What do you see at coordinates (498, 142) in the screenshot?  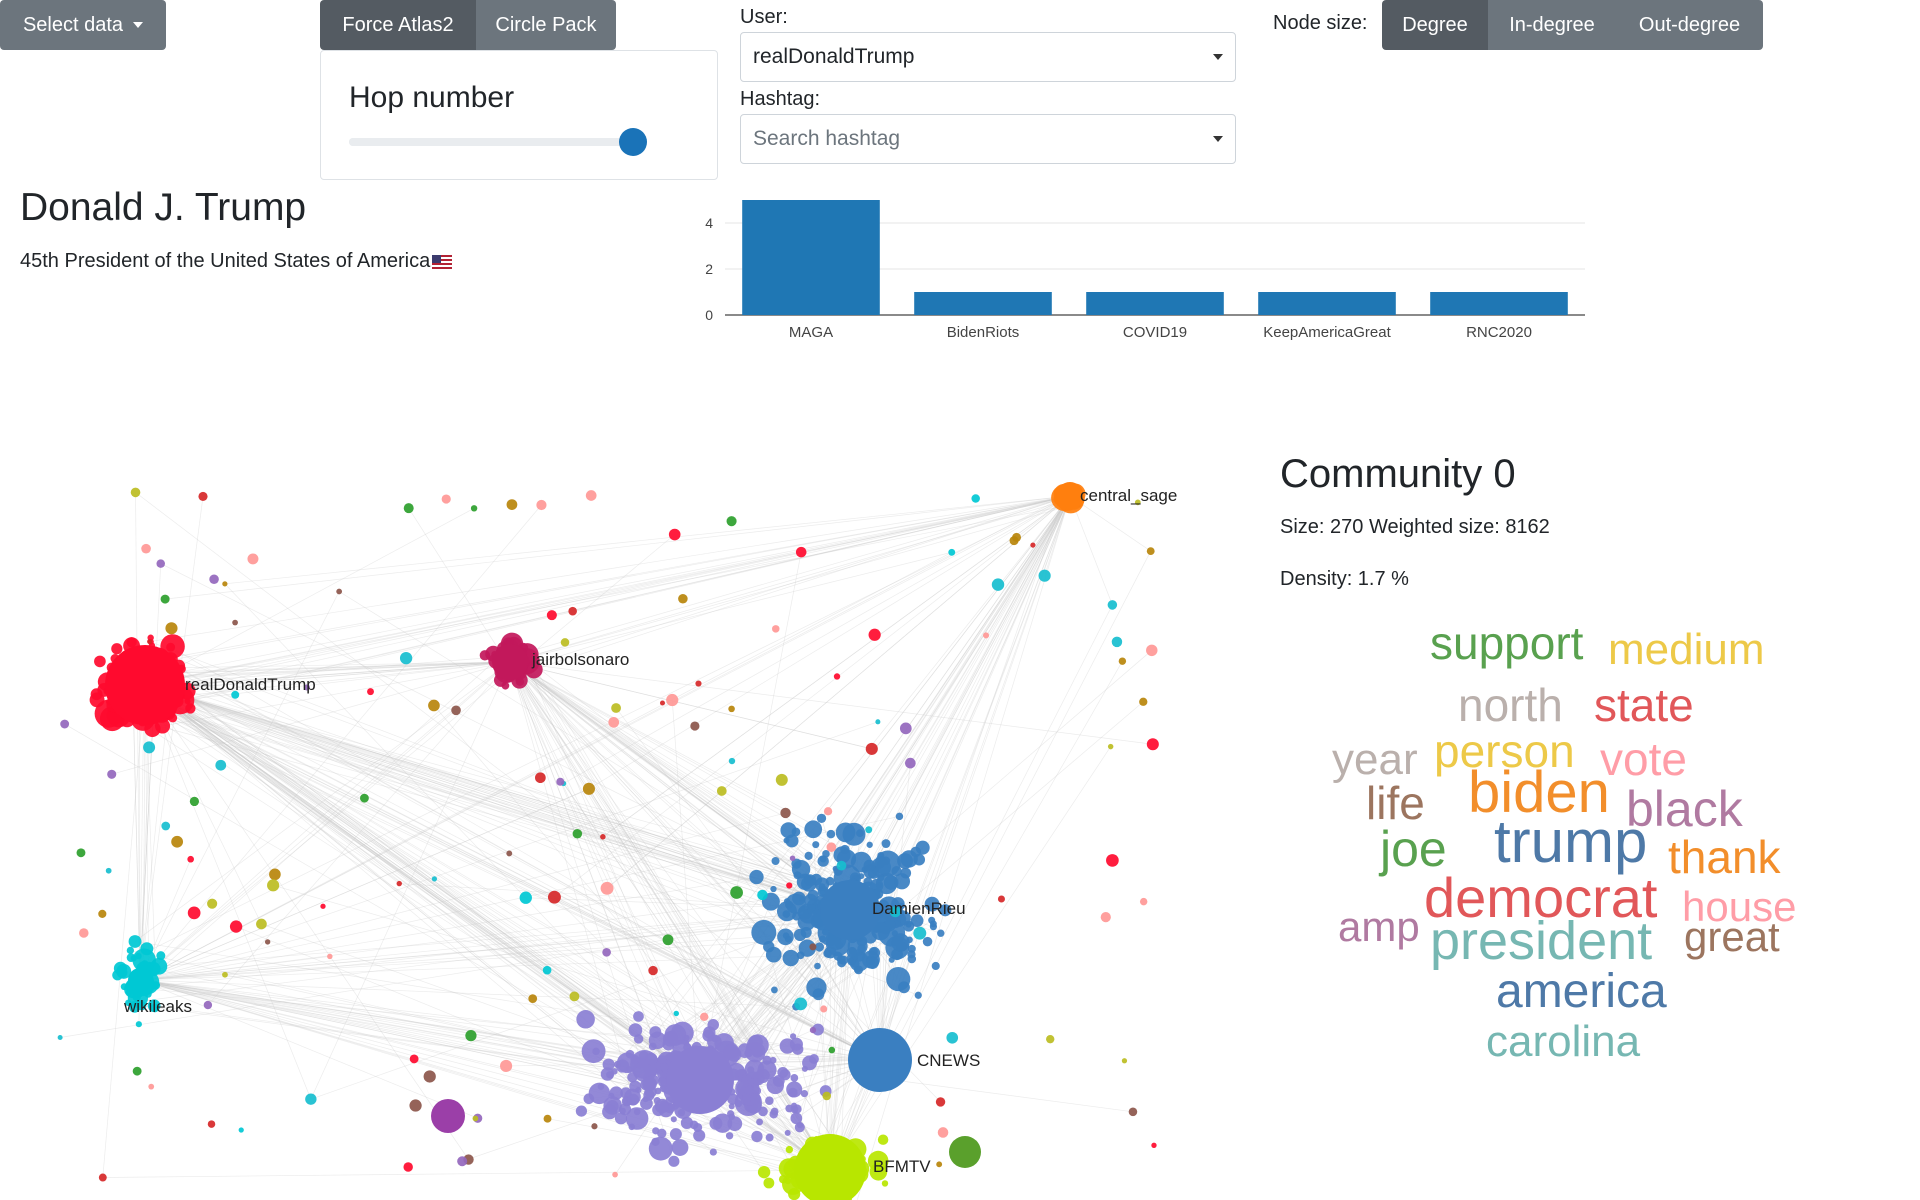 I see `hop-slider` at bounding box center [498, 142].